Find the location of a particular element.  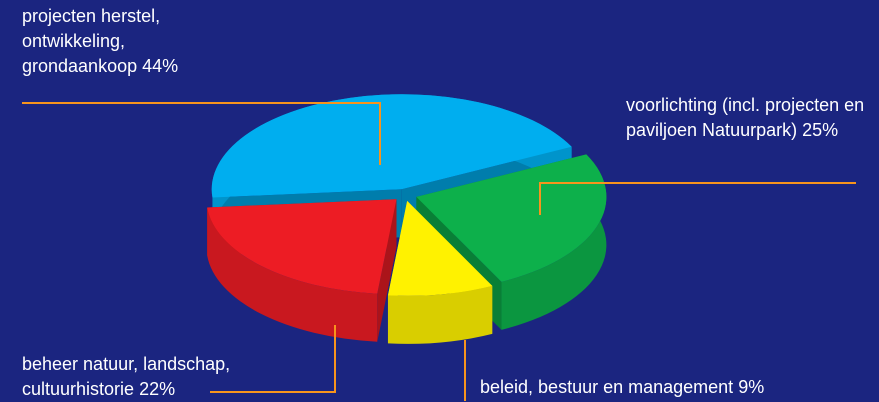

value-label: 44% is located at coordinates (160, 66).